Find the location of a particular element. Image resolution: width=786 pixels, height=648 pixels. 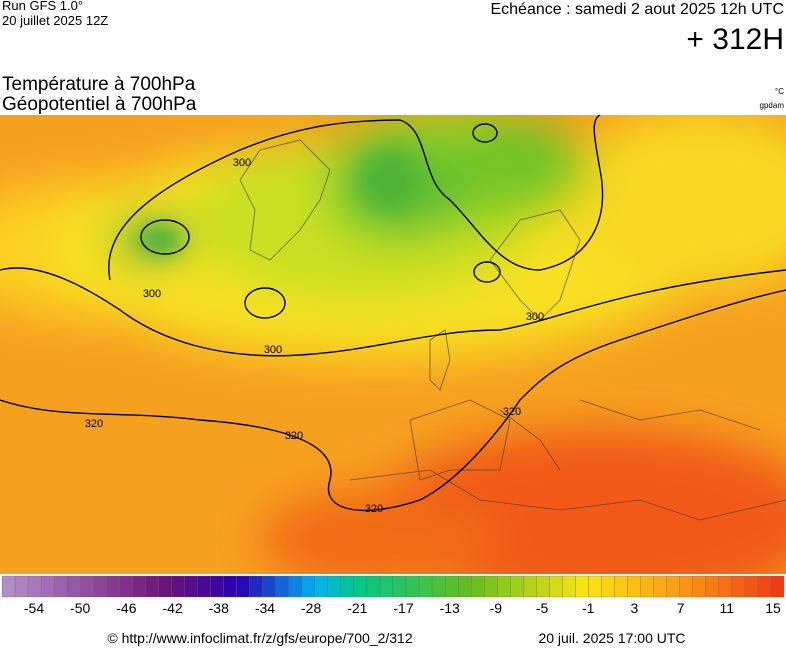

colorbar-label: -50 is located at coordinates (80, 608).